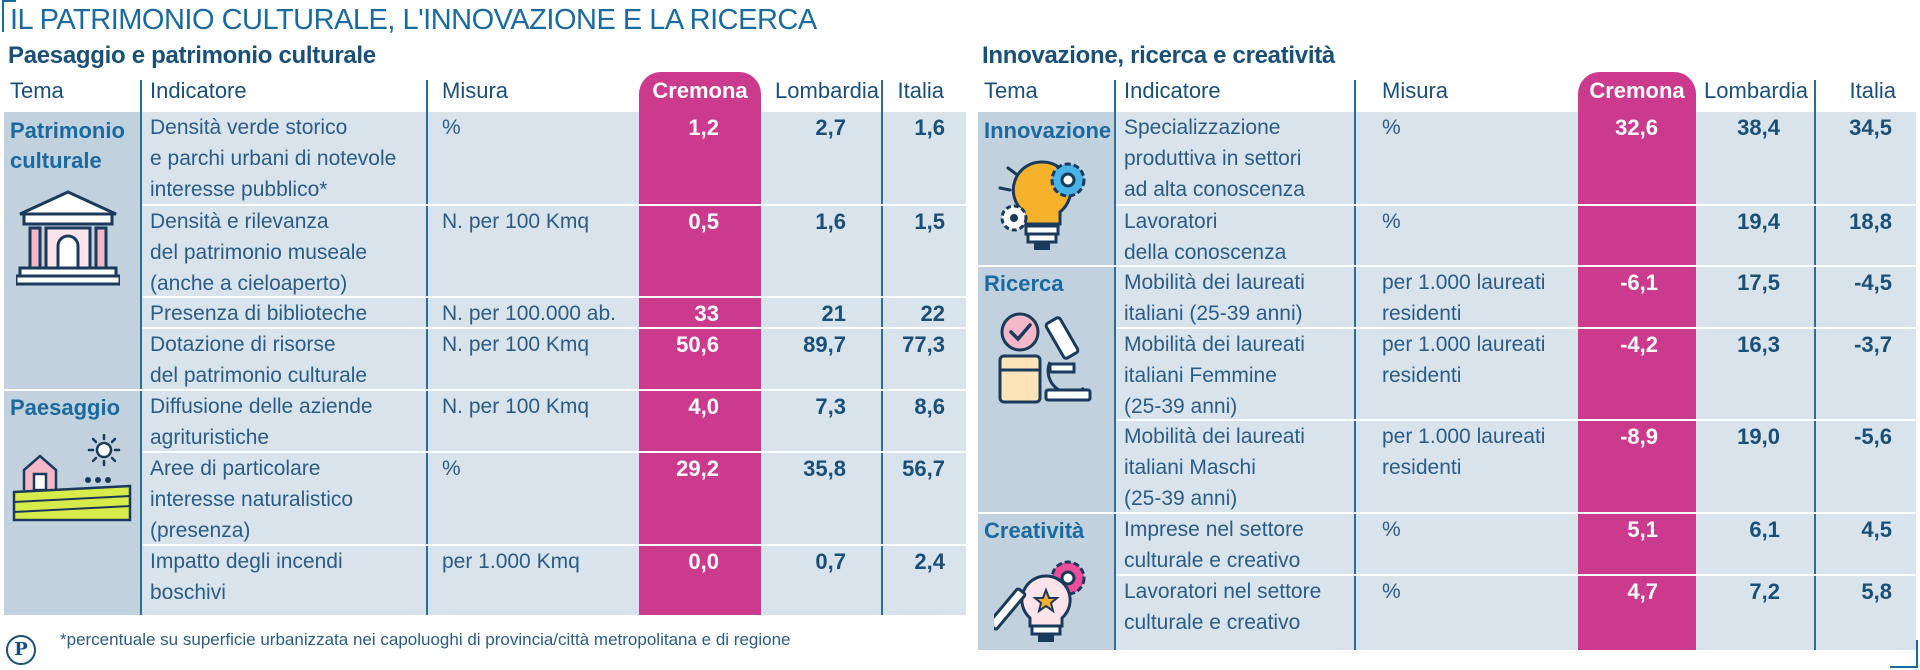 This screenshot has height=670, width=1920. Describe the element at coordinates (1636, 127) in the screenshot. I see `value-cremona: 32,6` at that location.